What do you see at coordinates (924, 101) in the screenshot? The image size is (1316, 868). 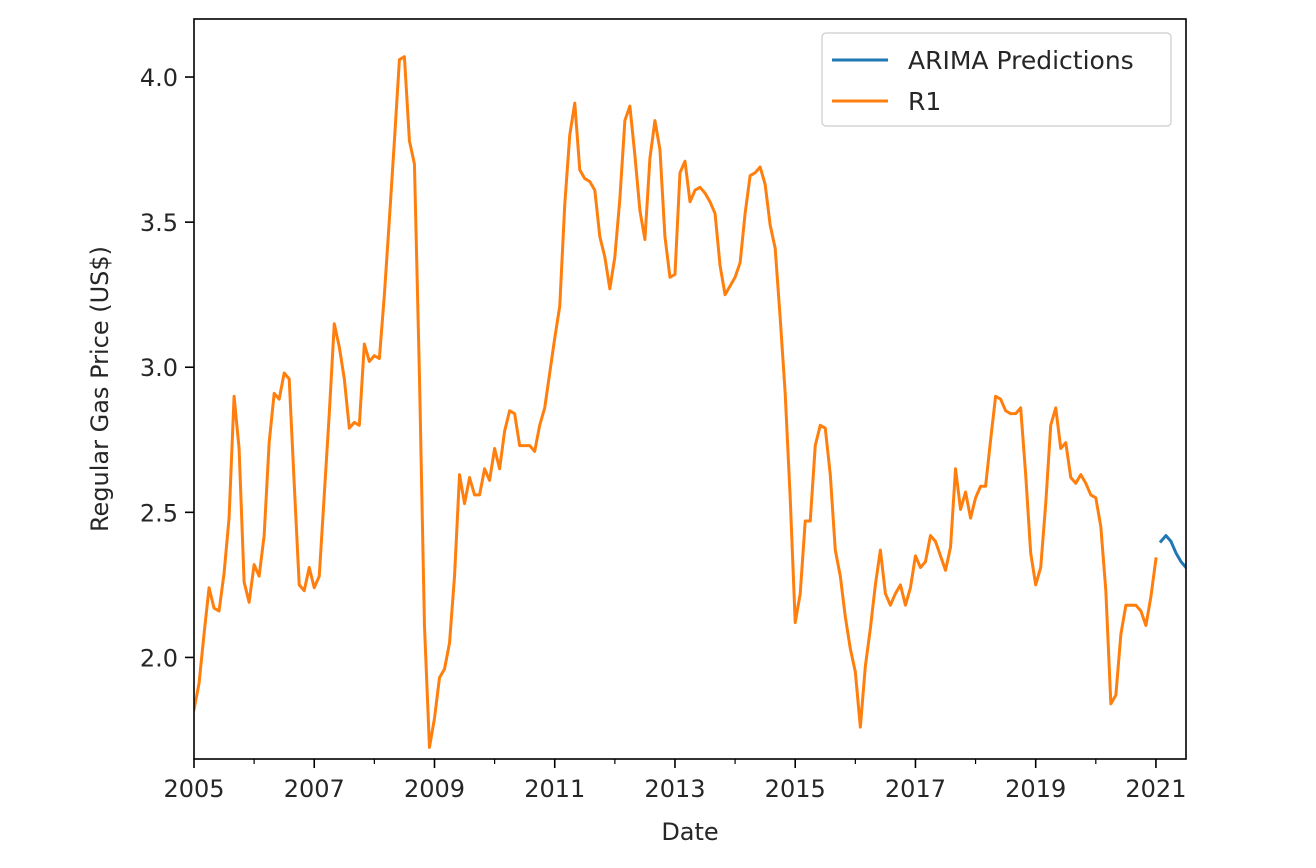 I see `legend-label-r1: R1` at bounding box center [924, 101].